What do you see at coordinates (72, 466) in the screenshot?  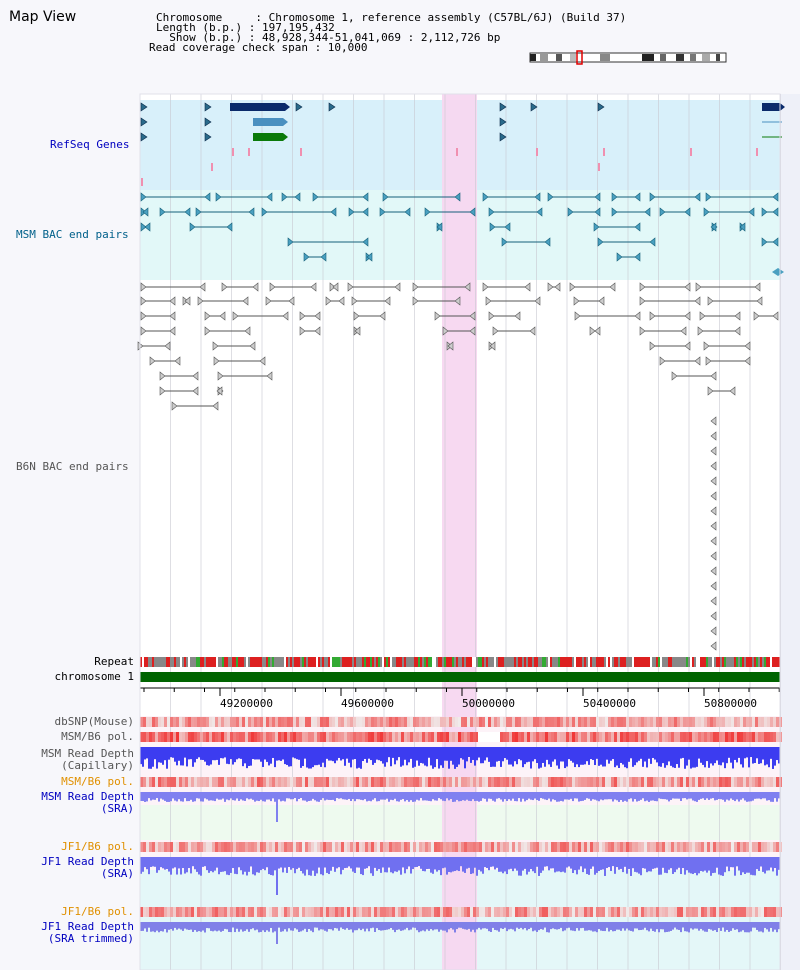 I see `track-label-b6n-bac: B6N BAC end pairs` at bounding box center [72, 466].